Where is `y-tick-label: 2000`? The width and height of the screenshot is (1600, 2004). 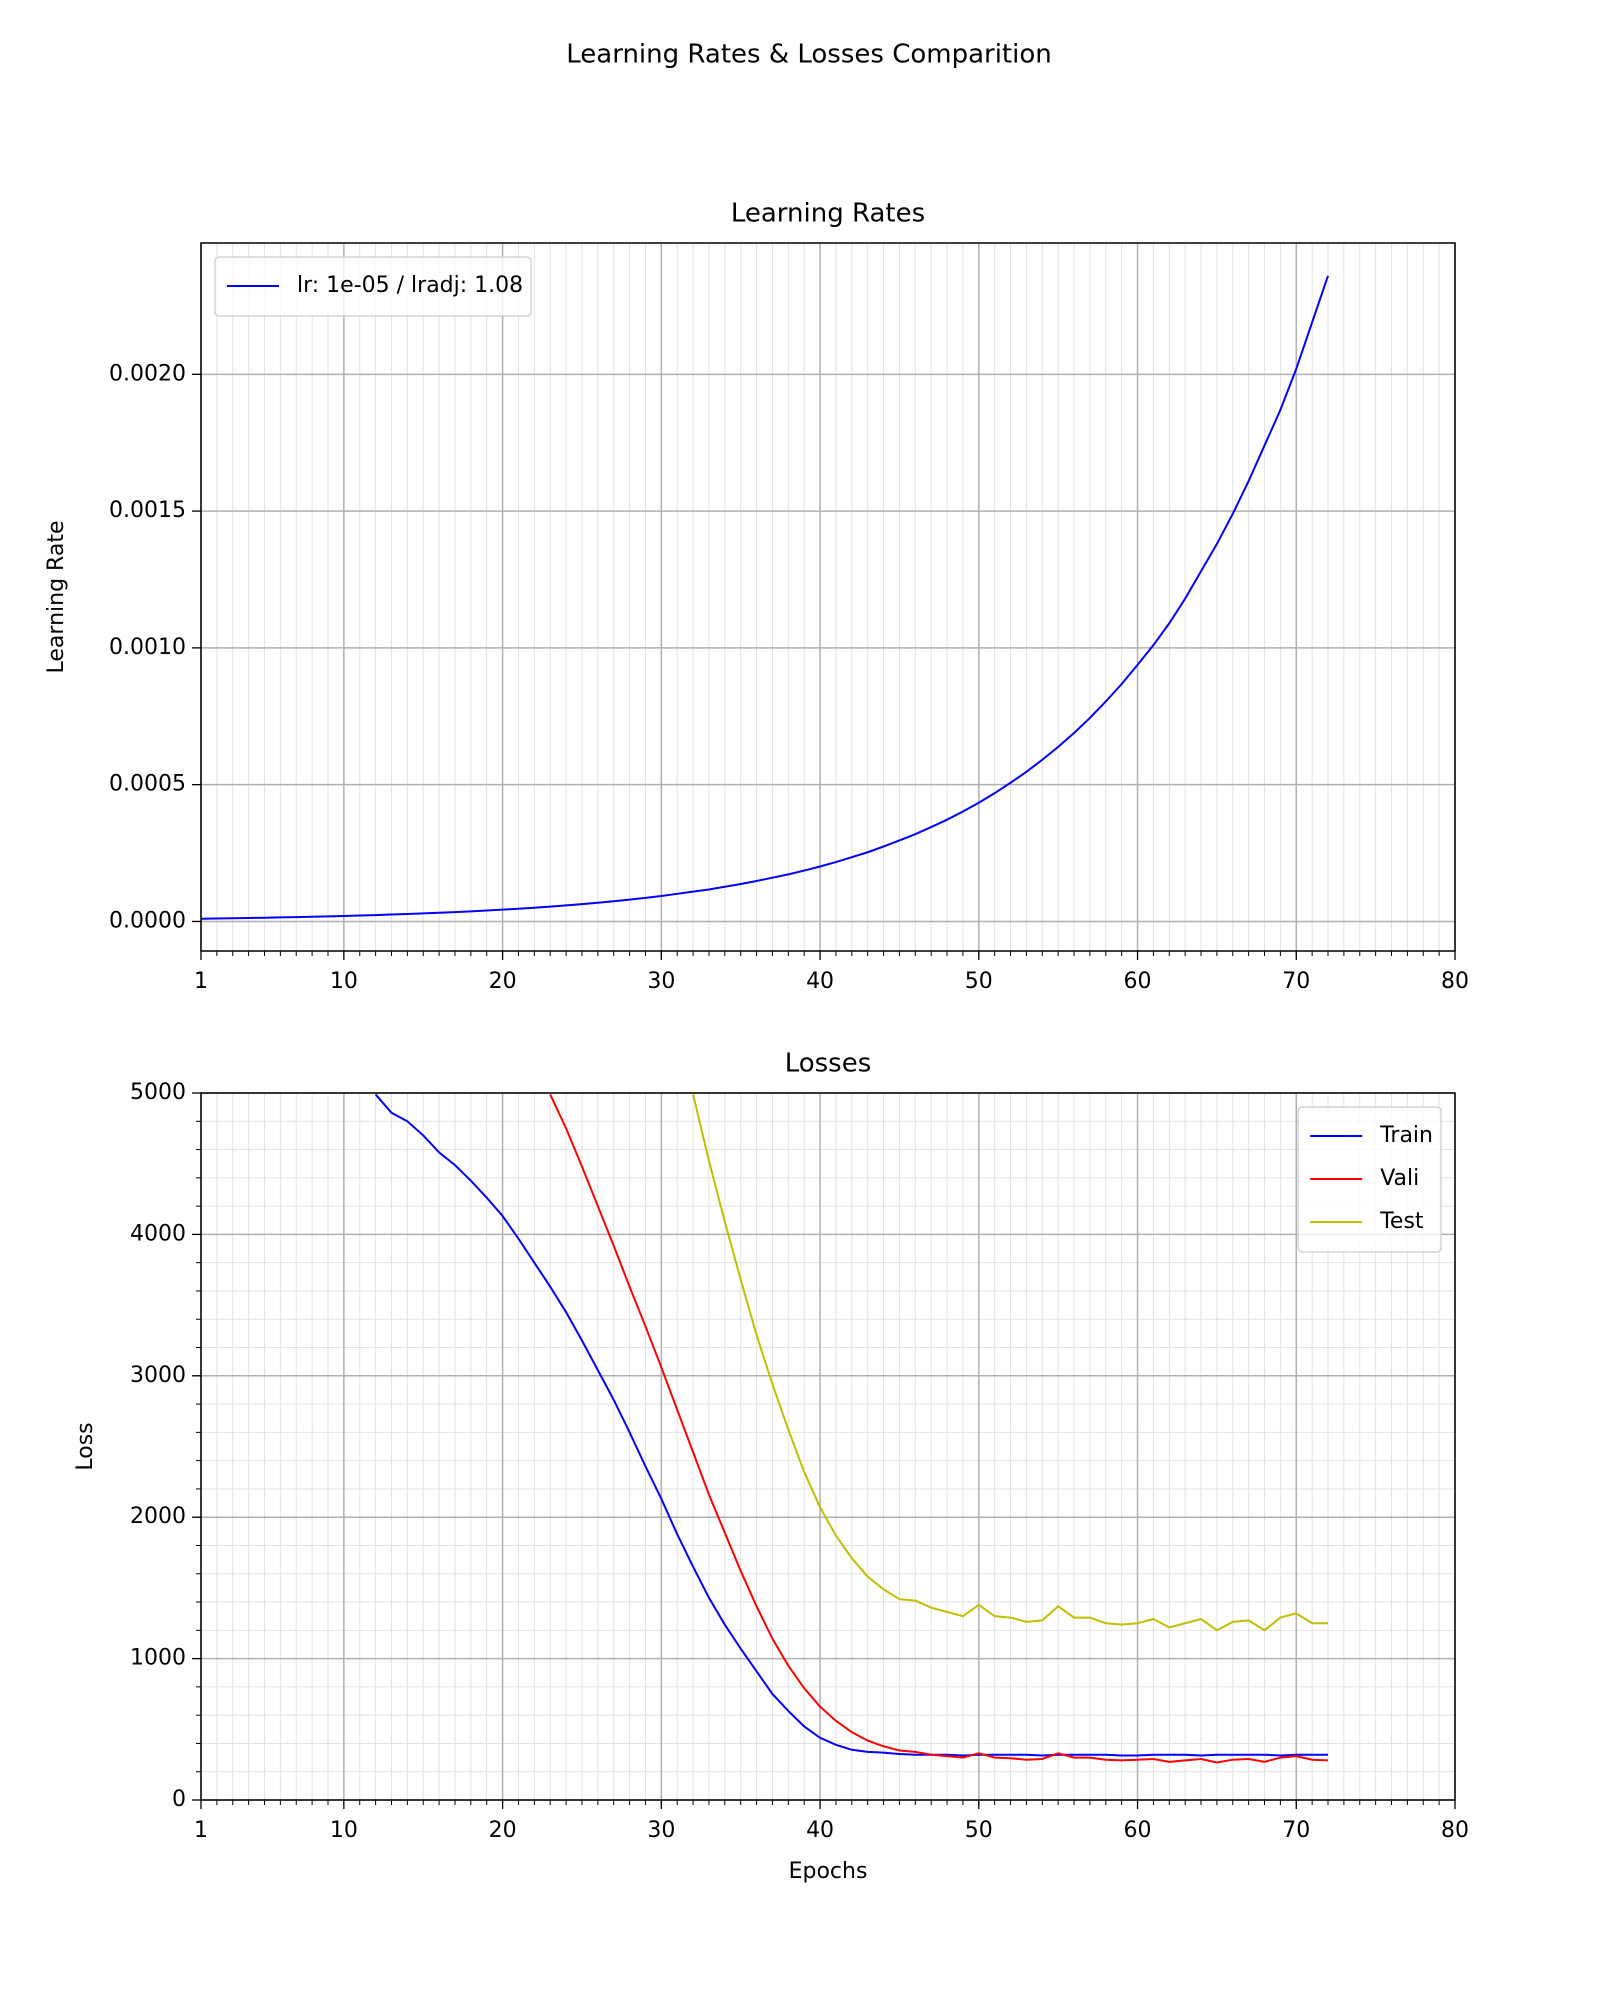
y-tick-label: 2000 is located at coordinates (158, 1516).